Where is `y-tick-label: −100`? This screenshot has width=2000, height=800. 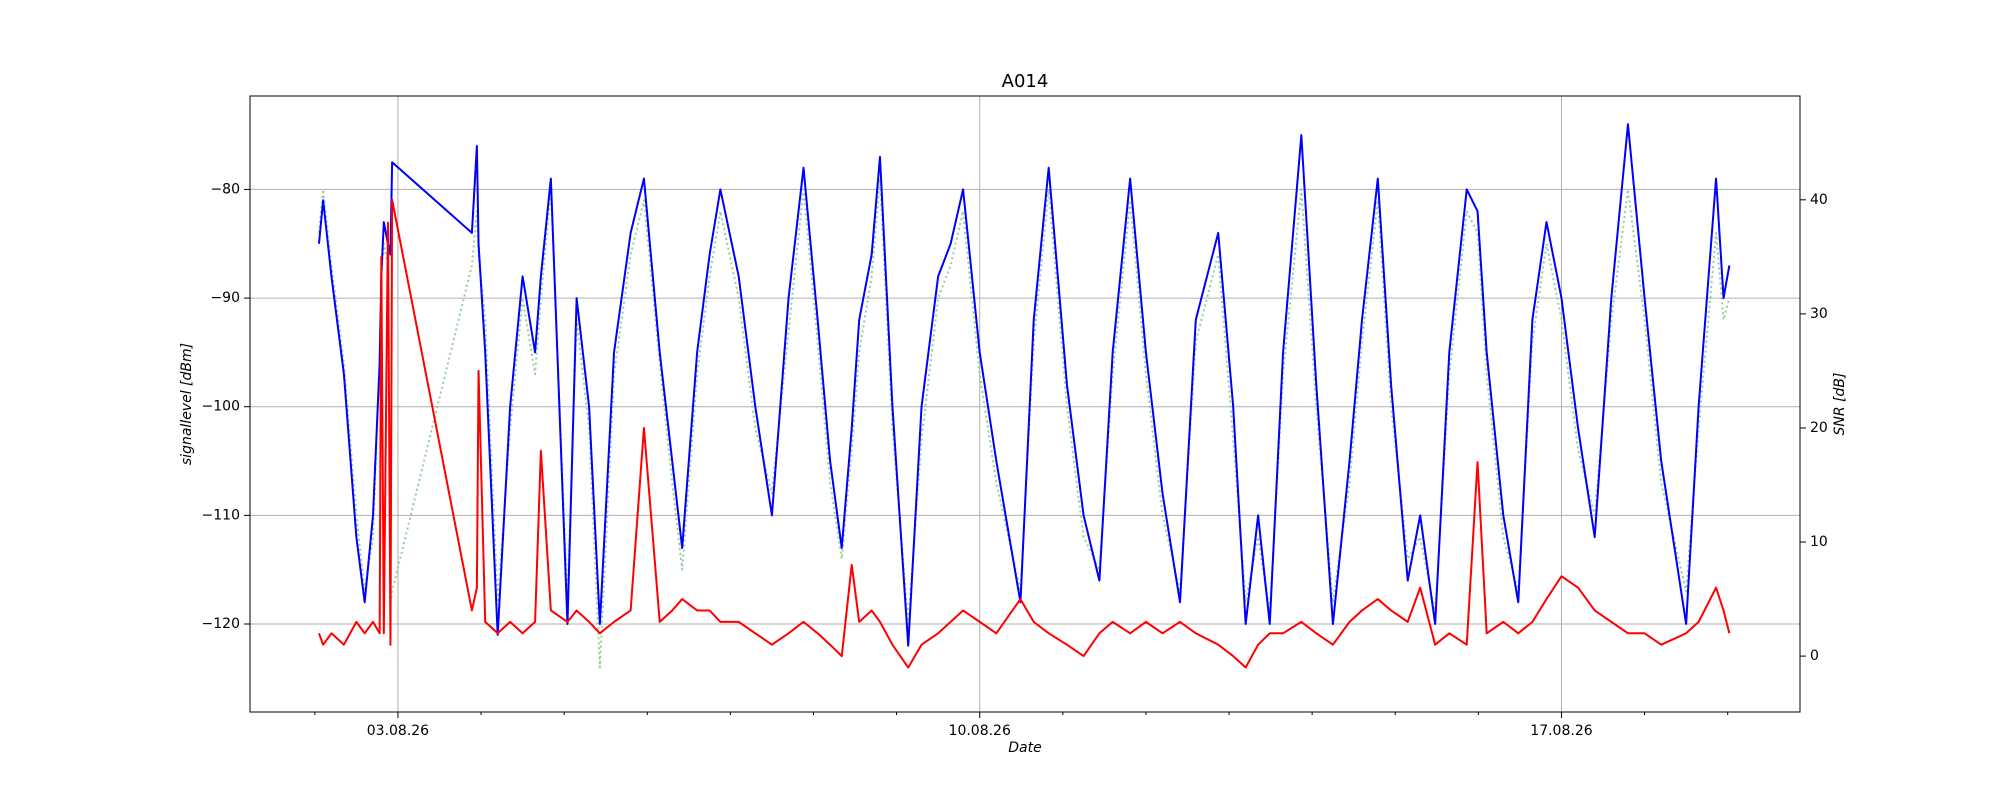
y-tick-label: −100 is located at coordinates (221, 407).